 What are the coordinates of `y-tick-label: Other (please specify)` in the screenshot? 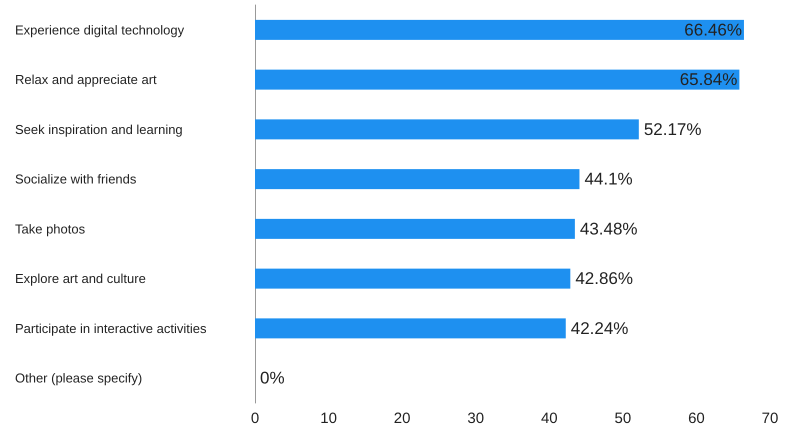 It's located at (78, 378).